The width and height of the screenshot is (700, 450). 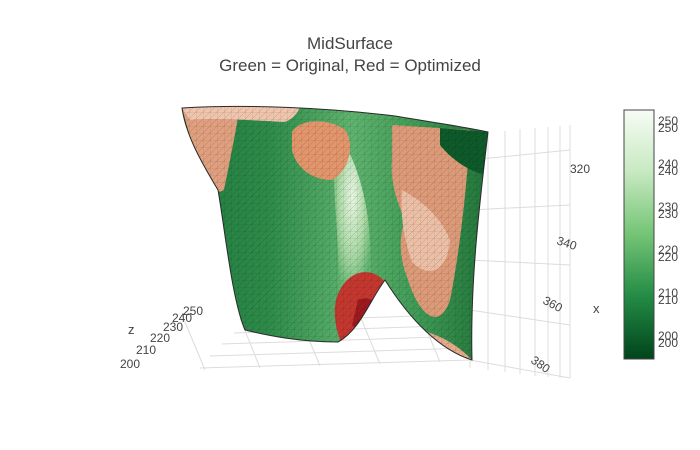 What do you see at coordinates (596, 308) in the screenshot?
I see `x-axis-title: x` at bounding box center [596, 308].